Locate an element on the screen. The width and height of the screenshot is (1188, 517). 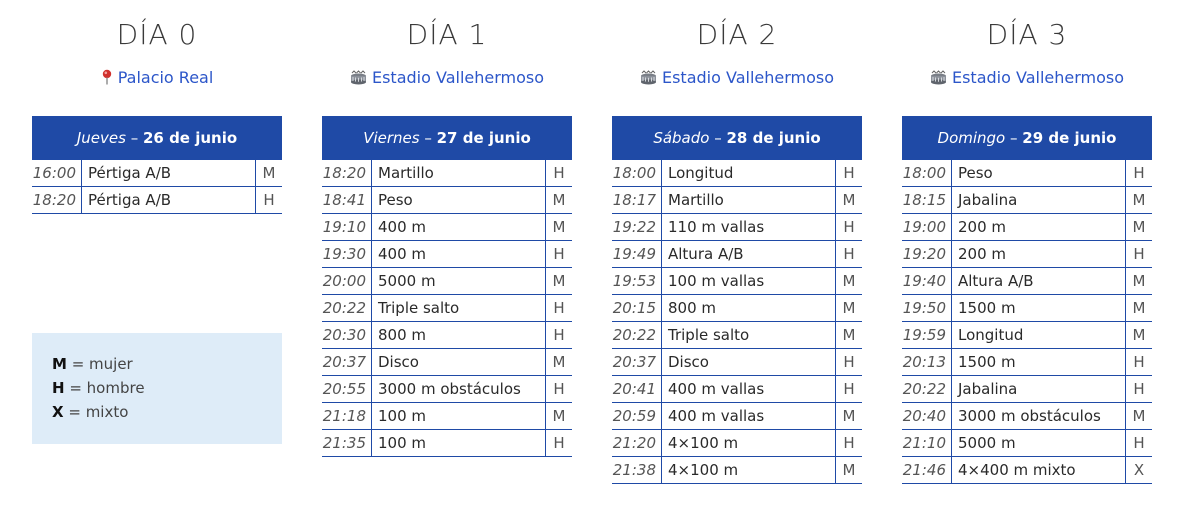
stadium-icon is located at coordinates (938, 79).